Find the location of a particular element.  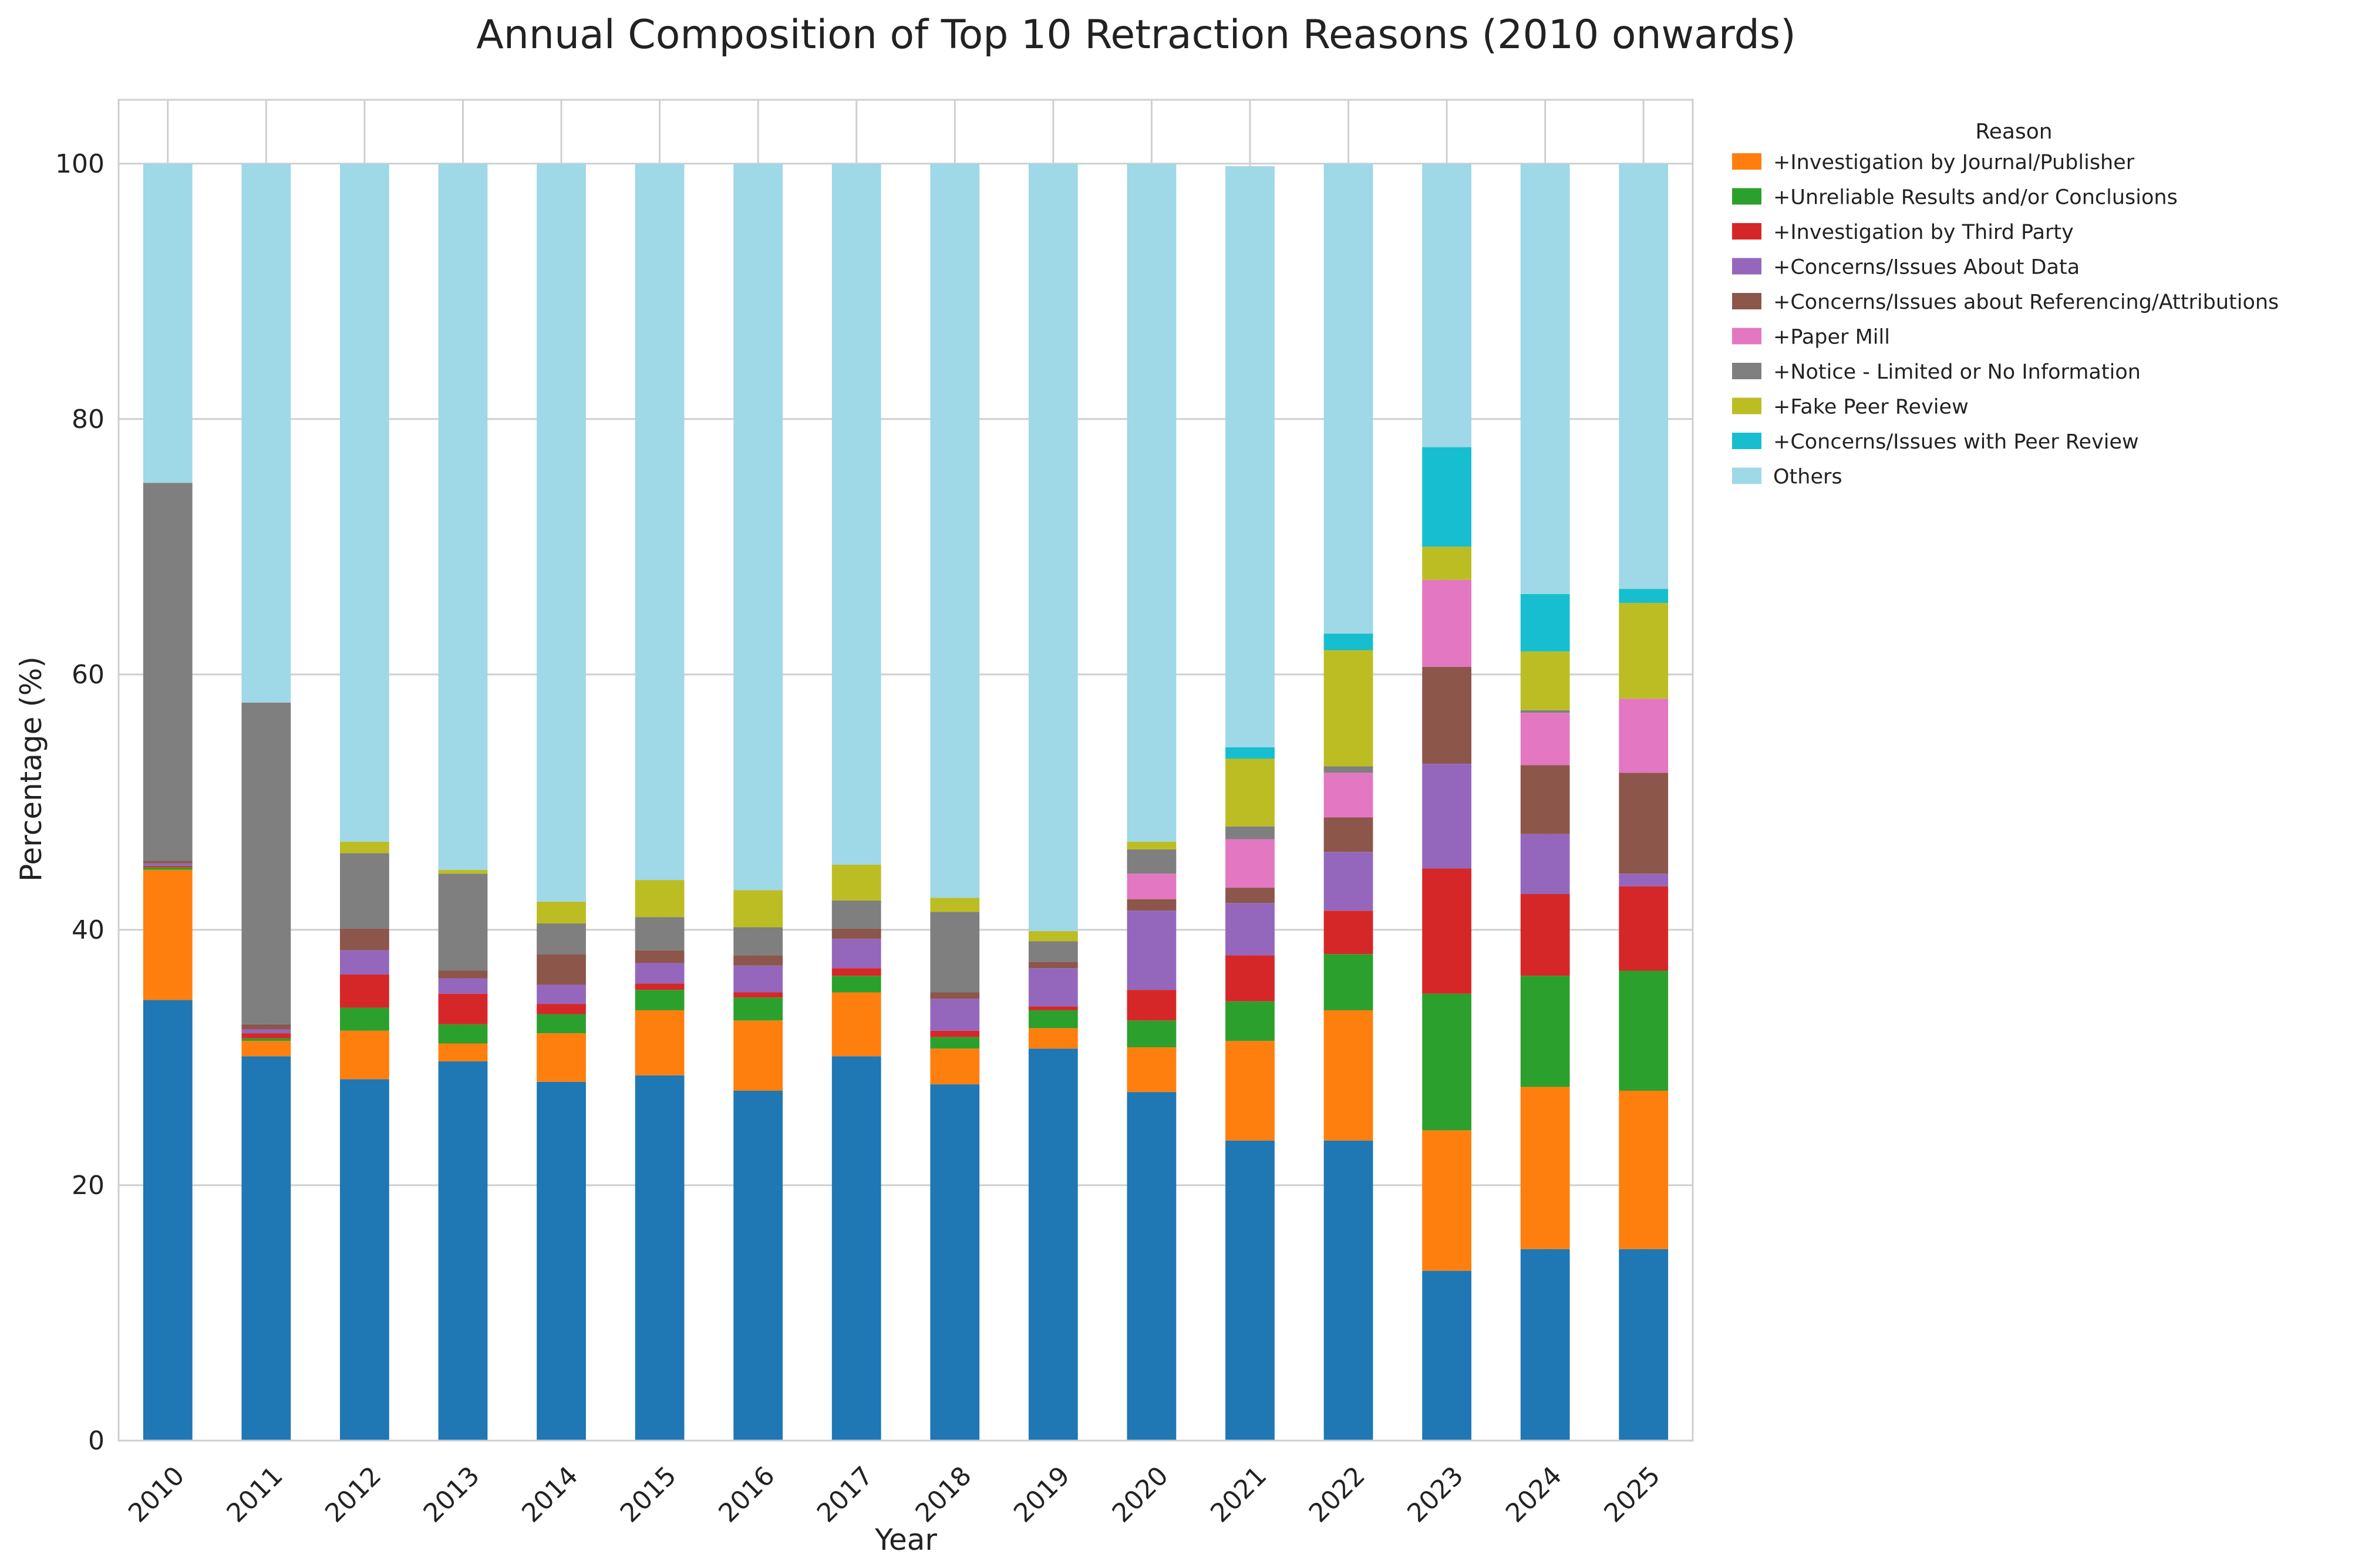

bar-segment-2020--unreliable-results-and-or-conclusions is located at coordinates (1152, 1034).